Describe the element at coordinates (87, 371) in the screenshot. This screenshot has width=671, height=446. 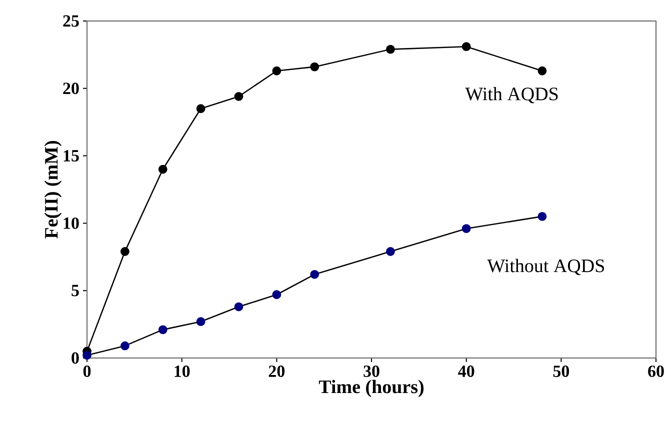
I see `x-tick-label: 0` at that location.